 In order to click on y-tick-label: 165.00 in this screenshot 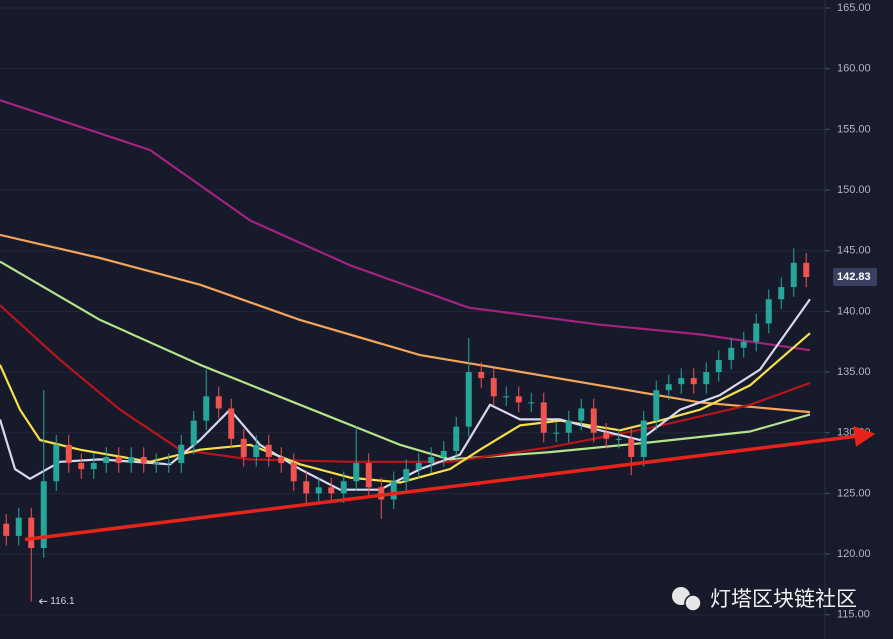, I will do `click(854, 8)`.